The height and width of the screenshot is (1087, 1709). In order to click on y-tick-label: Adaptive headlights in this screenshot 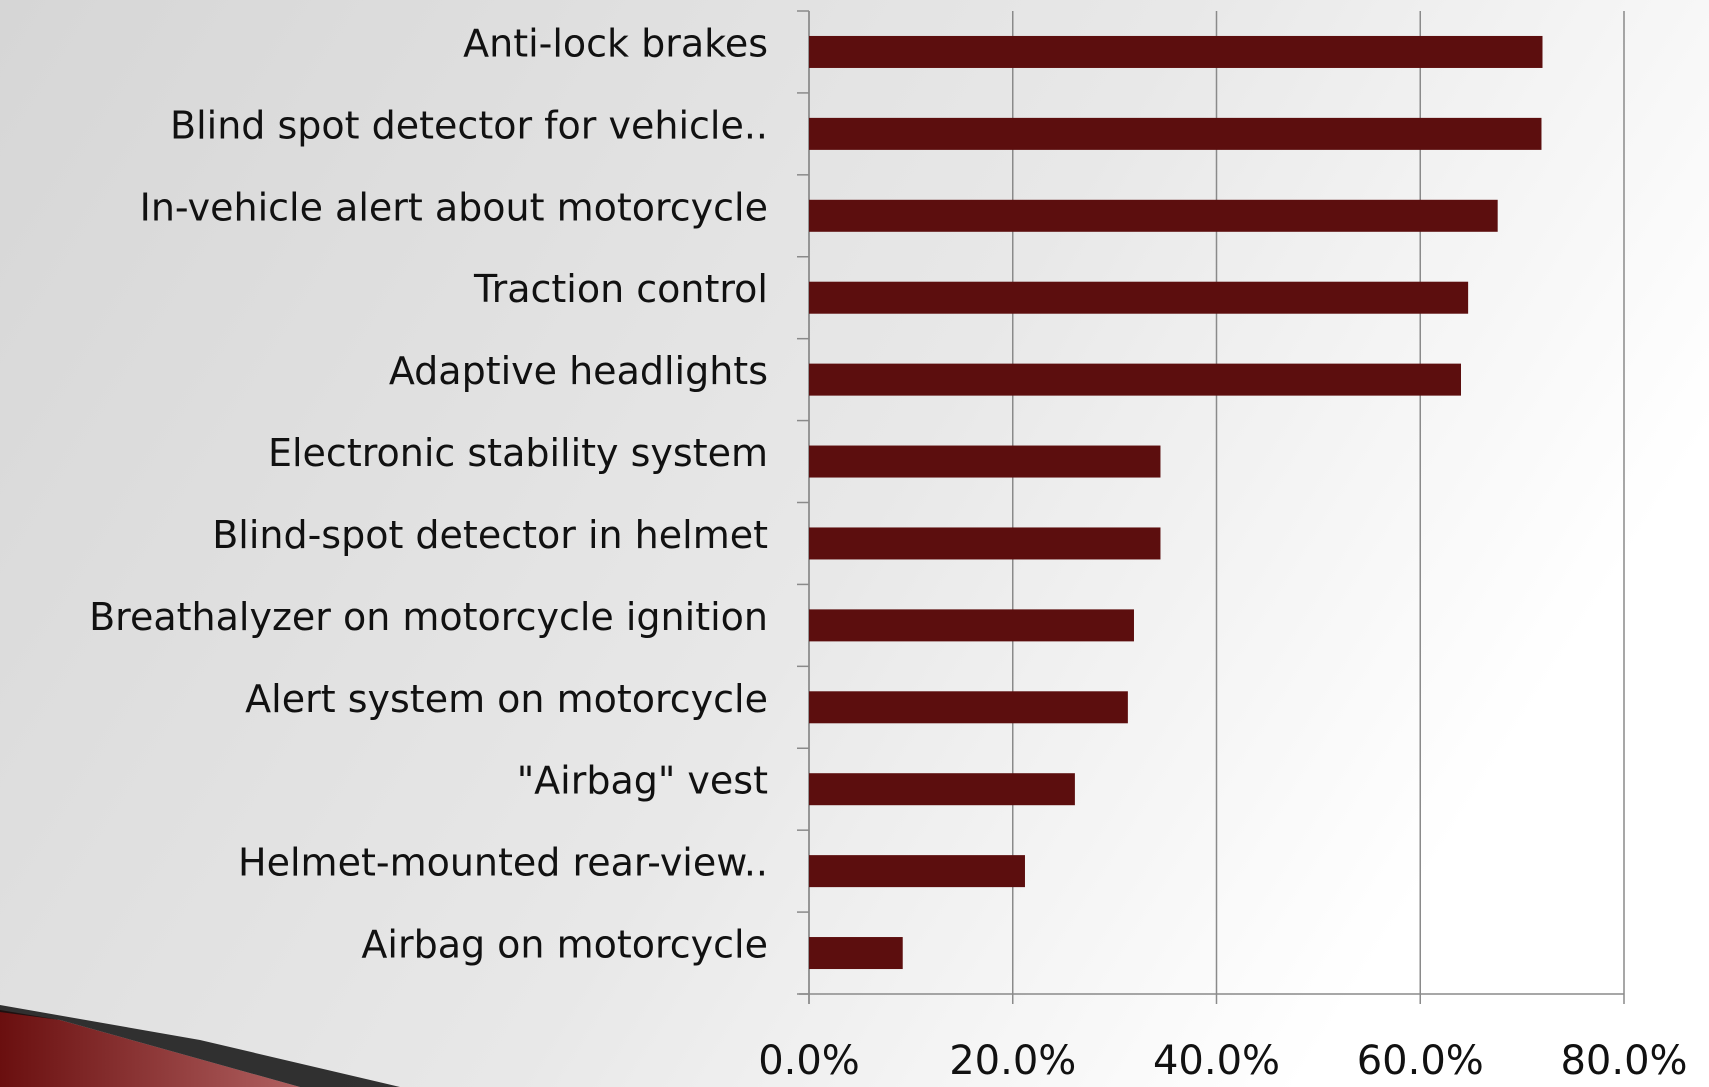, I will do `click(578, 371)`.